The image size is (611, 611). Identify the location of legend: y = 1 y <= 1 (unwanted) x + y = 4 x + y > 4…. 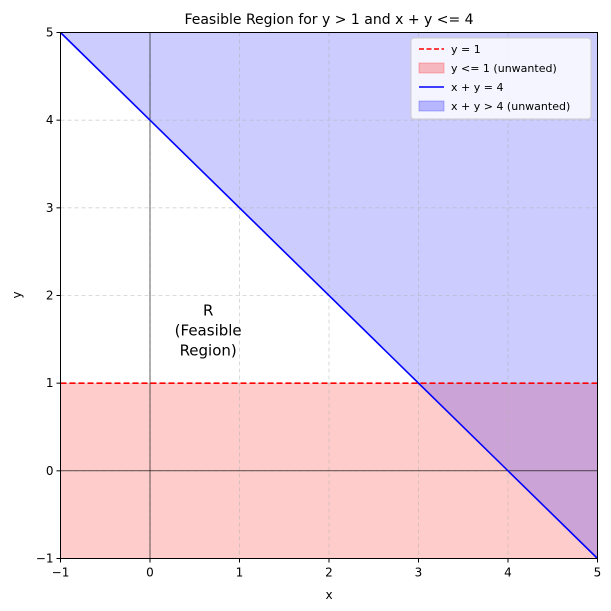
(501, 78).